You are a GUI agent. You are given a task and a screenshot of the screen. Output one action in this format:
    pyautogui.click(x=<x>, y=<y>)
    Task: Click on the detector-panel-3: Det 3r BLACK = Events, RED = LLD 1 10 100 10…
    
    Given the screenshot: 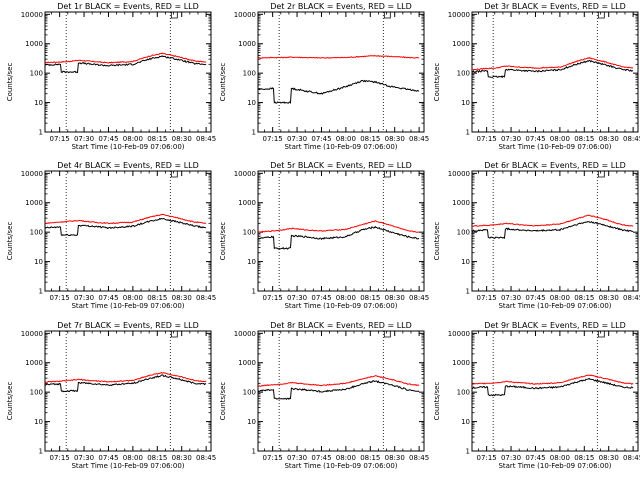 What is the action you would take?
    pyautogui.click(x=536, y=76)
    